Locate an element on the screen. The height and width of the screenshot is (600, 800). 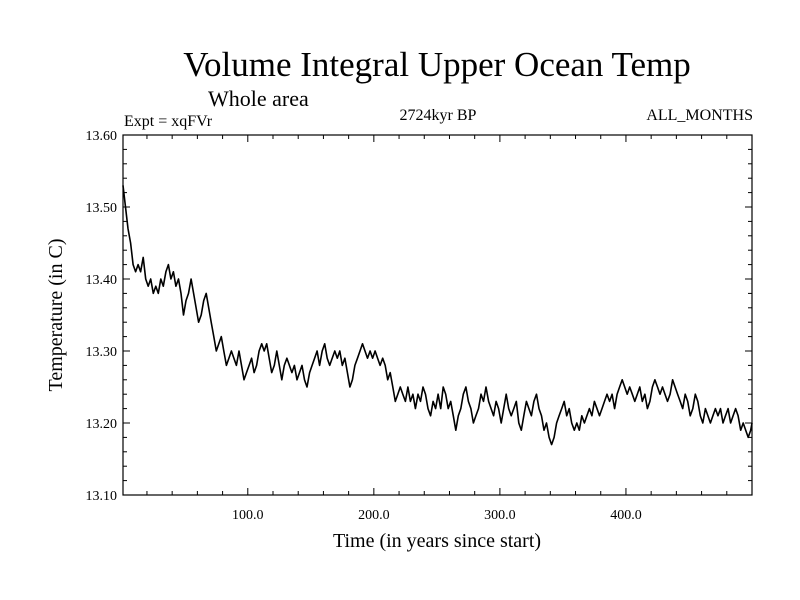
chart-subtitle: Whole area is located at coordinates (258, 98).